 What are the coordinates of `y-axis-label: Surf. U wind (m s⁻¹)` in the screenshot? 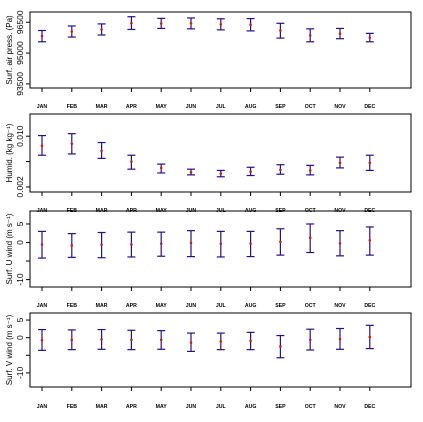 It's located at (9, 248).